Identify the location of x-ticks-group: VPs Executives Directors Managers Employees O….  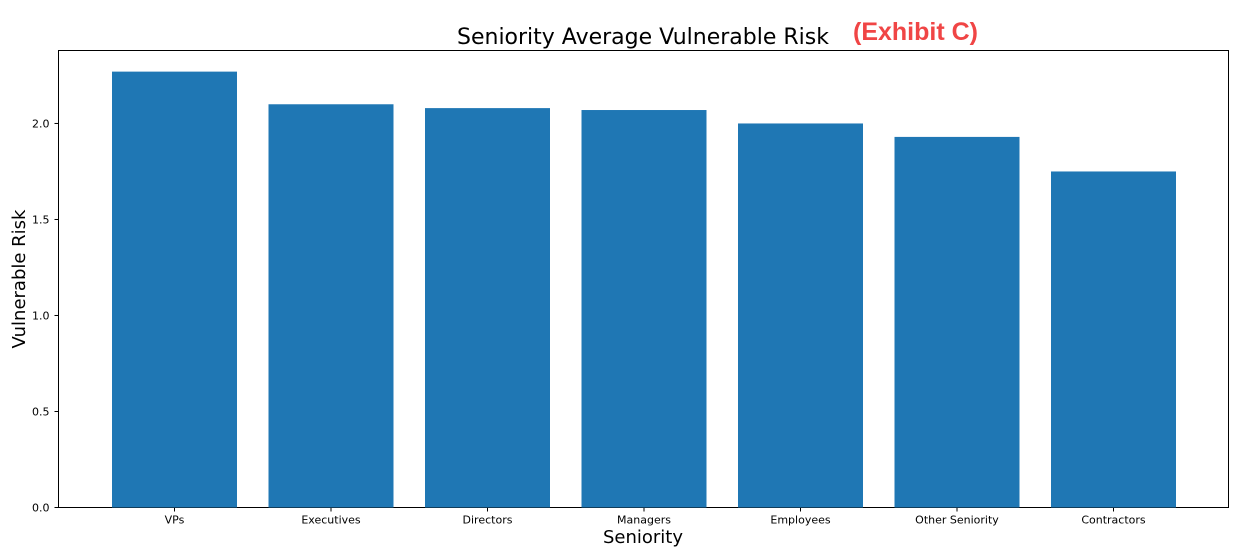
(655, 517).